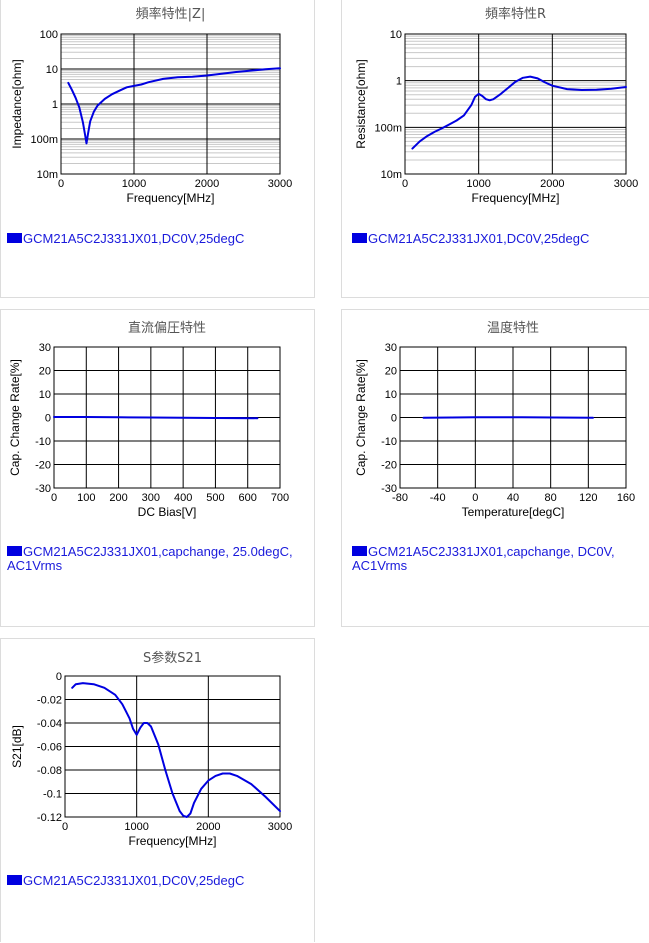  I want to click on y-tick-label: -0.04, so click(49, 724).